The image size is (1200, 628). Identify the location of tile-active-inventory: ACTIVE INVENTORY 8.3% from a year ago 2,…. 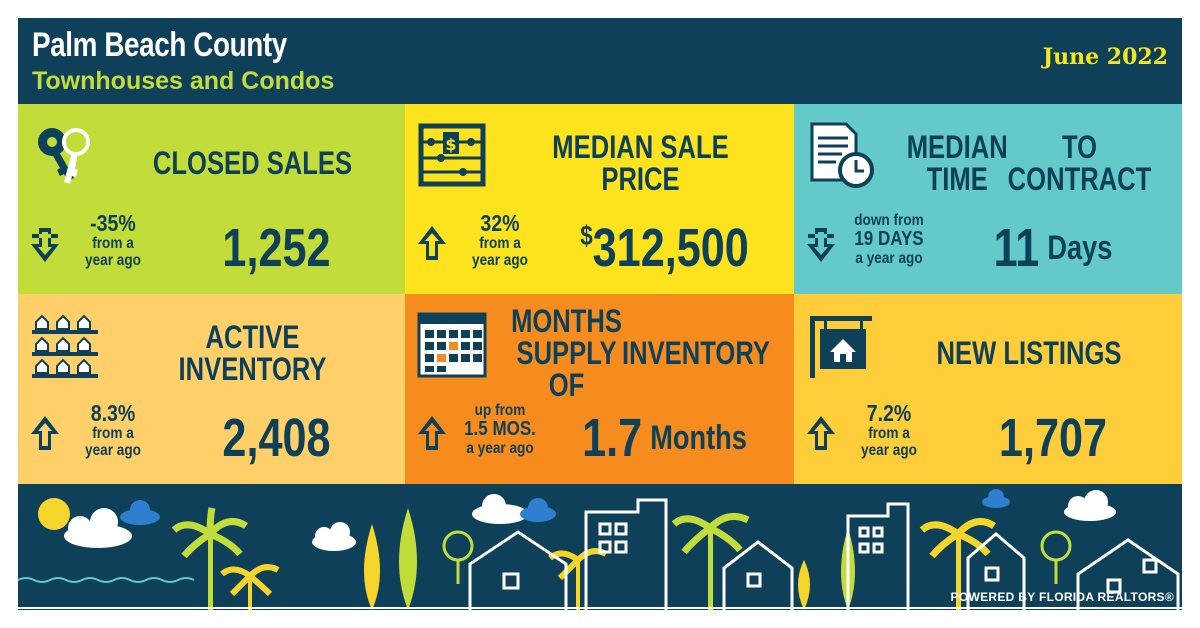
(211, 389).